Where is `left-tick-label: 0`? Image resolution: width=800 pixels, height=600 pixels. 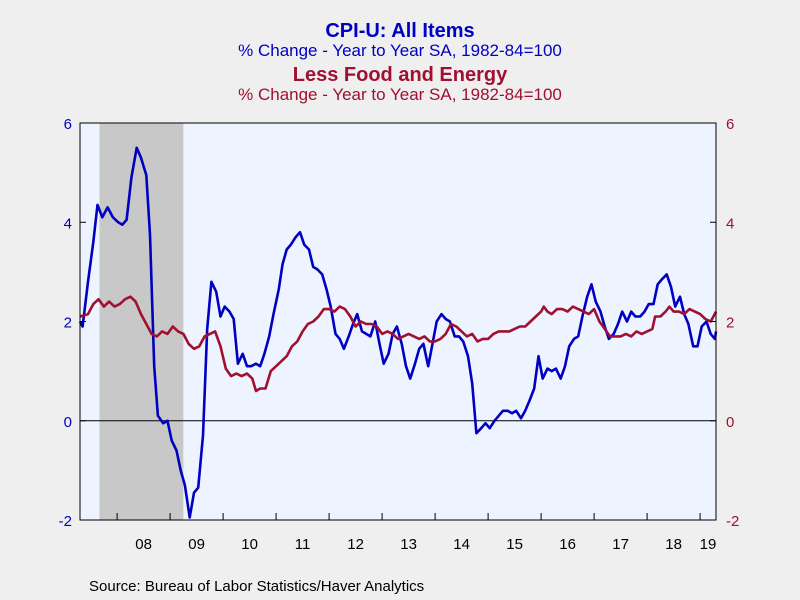 left-tick-label: 0 is located at coordinates (68, 422).